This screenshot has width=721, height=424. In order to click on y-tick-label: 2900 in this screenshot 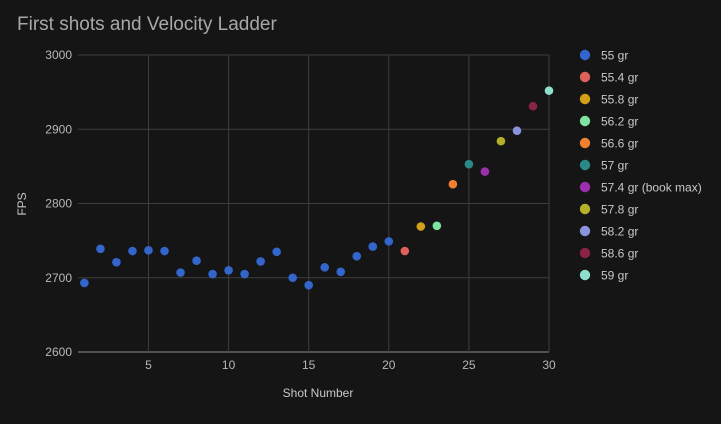, I will do `click(58, 129)`.